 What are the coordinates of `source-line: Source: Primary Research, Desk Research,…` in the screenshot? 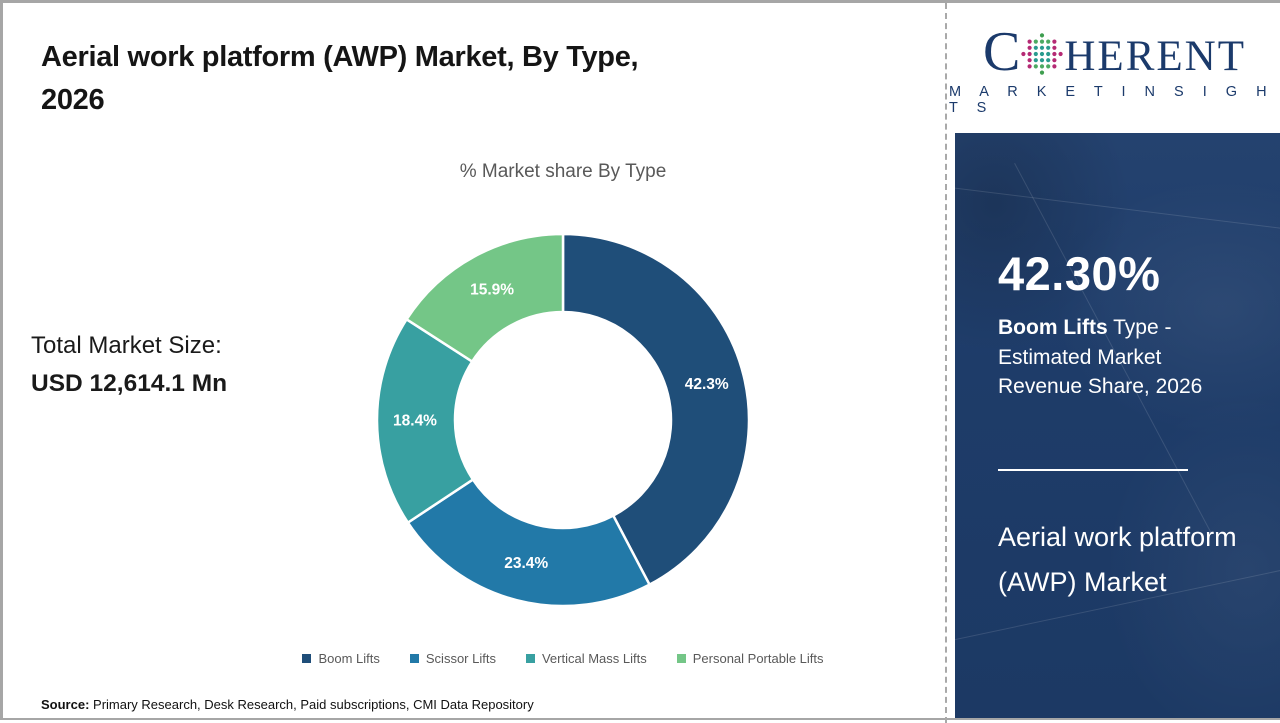 It's located at (287, 704).